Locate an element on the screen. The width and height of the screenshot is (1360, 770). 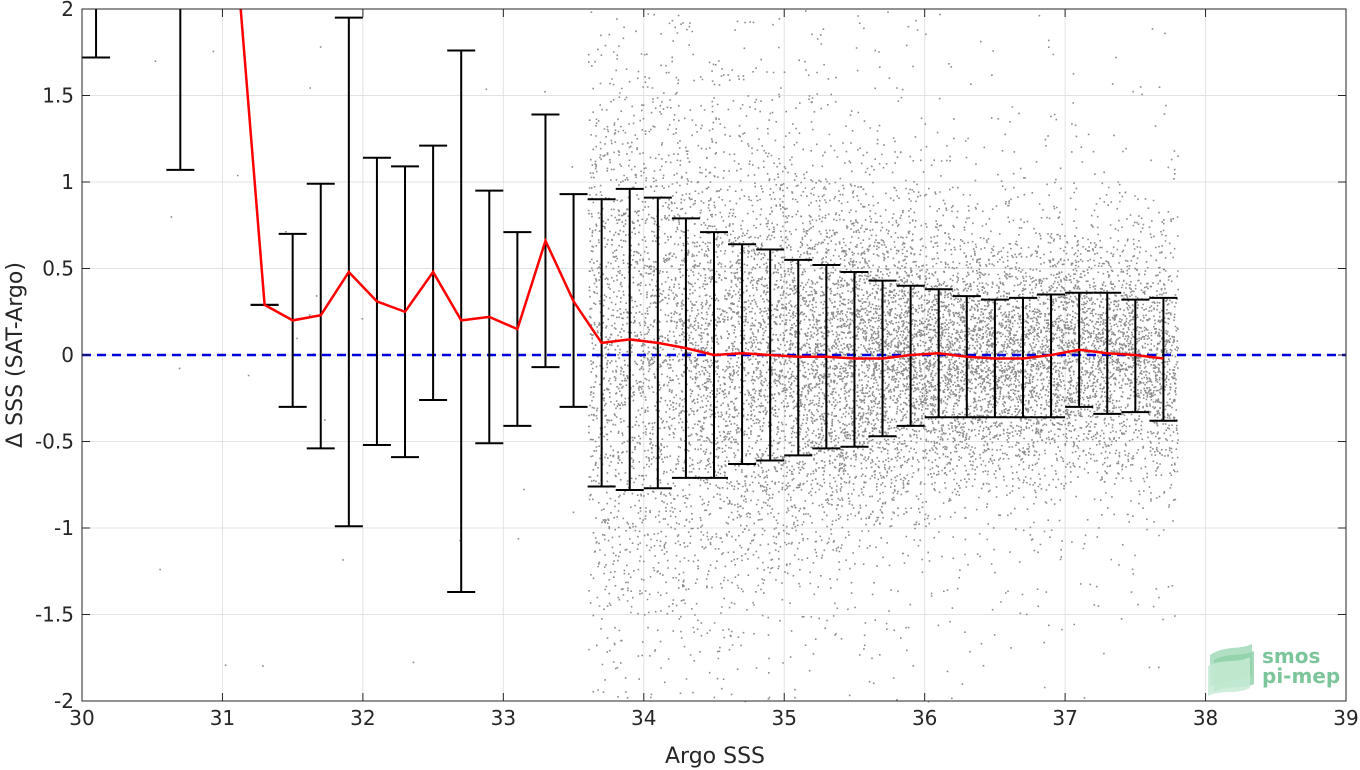
logo-line2: pi-mep is located at coordinates (1301, 676).